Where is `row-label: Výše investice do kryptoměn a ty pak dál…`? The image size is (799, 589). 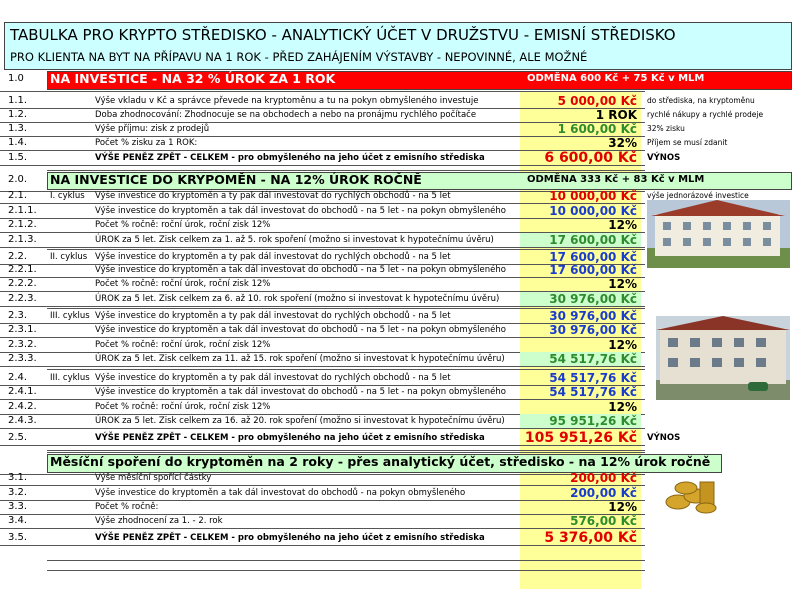
row-label: Výše investice do kryptoměn a ty pak dál… is located at coordinates (273, 378).